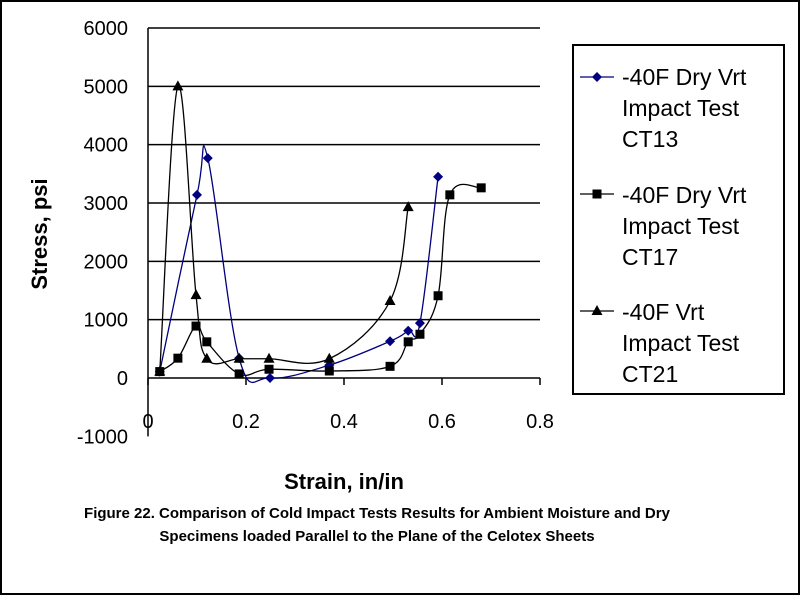  Describe the element at coordinates (540, 422) in the screenshot. I see `x-tick-label: 0.8` at that location.